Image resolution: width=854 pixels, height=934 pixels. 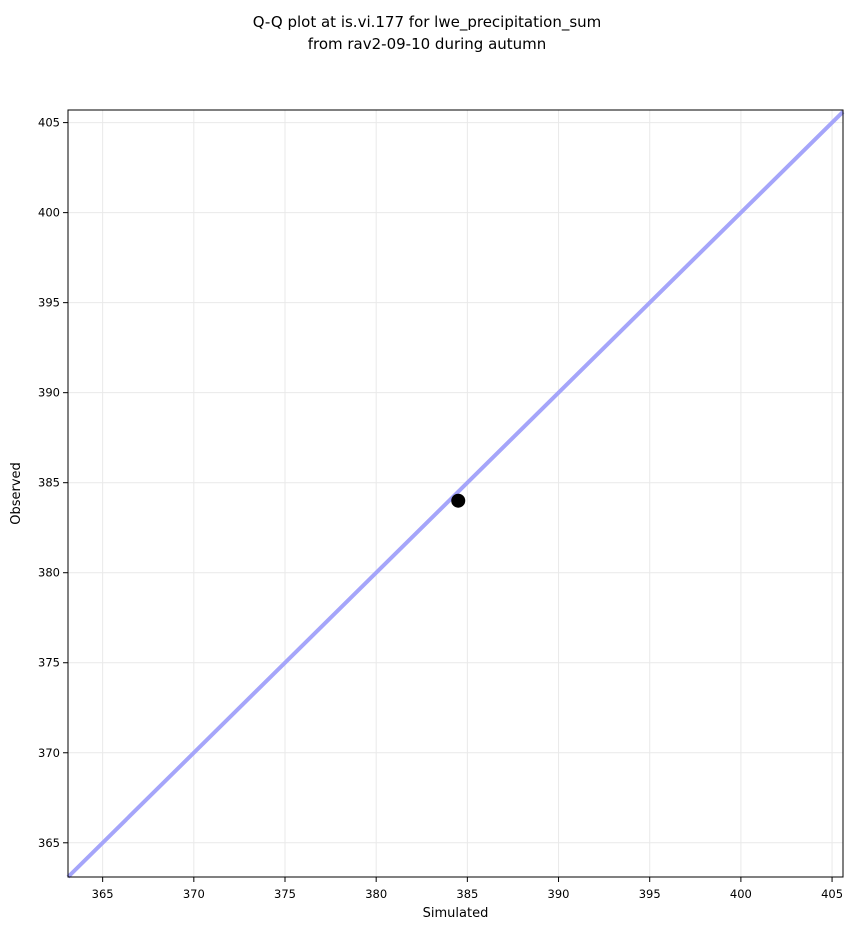 What do you see at coordinates (832, 894) in the screenshot?
I see `x-tick-label: 405` at bounding box center [832, 894].